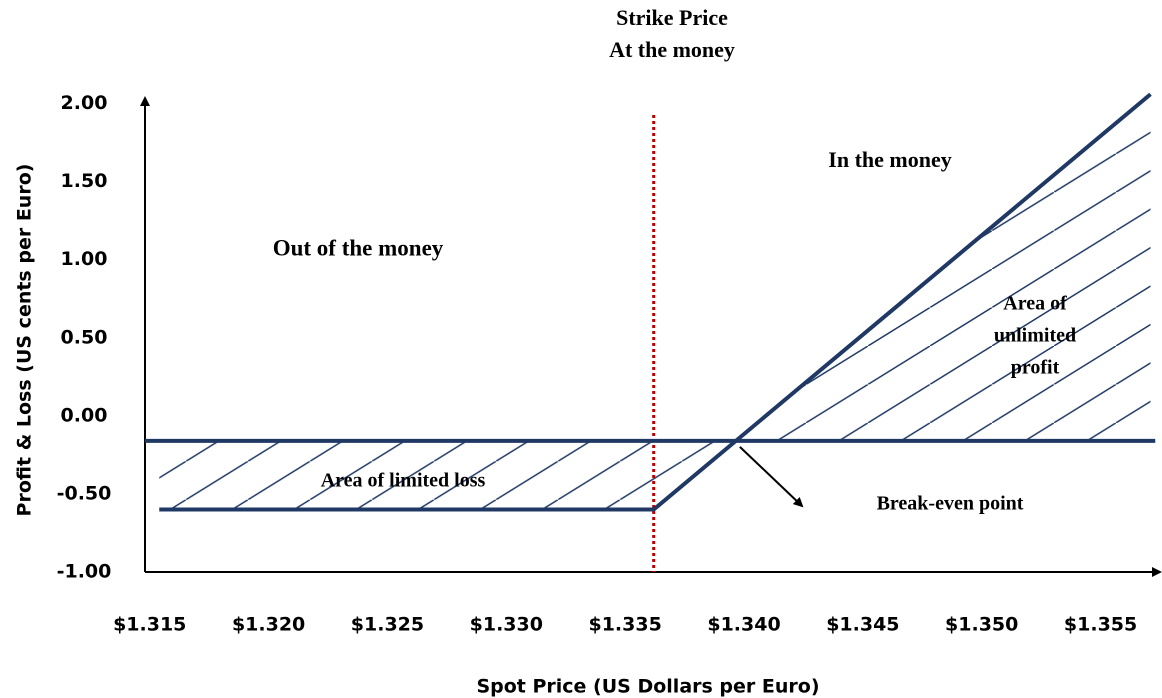 The image size is (1162, 698). Describe the element at coordinates (84, 337) in the screenshot. I see `y-tick-label: 0.50` at that location.